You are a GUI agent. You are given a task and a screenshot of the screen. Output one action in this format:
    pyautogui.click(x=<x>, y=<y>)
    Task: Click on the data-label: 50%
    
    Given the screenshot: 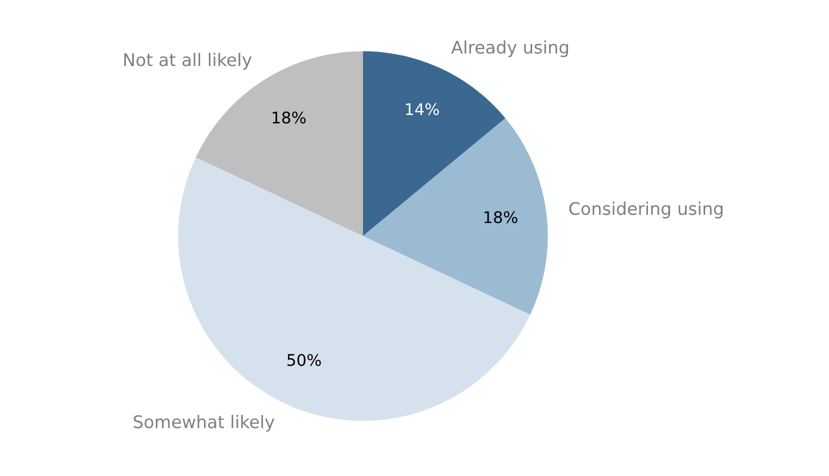 What is the action you would take?
    pyautogui.click(x=304, y=360)
    